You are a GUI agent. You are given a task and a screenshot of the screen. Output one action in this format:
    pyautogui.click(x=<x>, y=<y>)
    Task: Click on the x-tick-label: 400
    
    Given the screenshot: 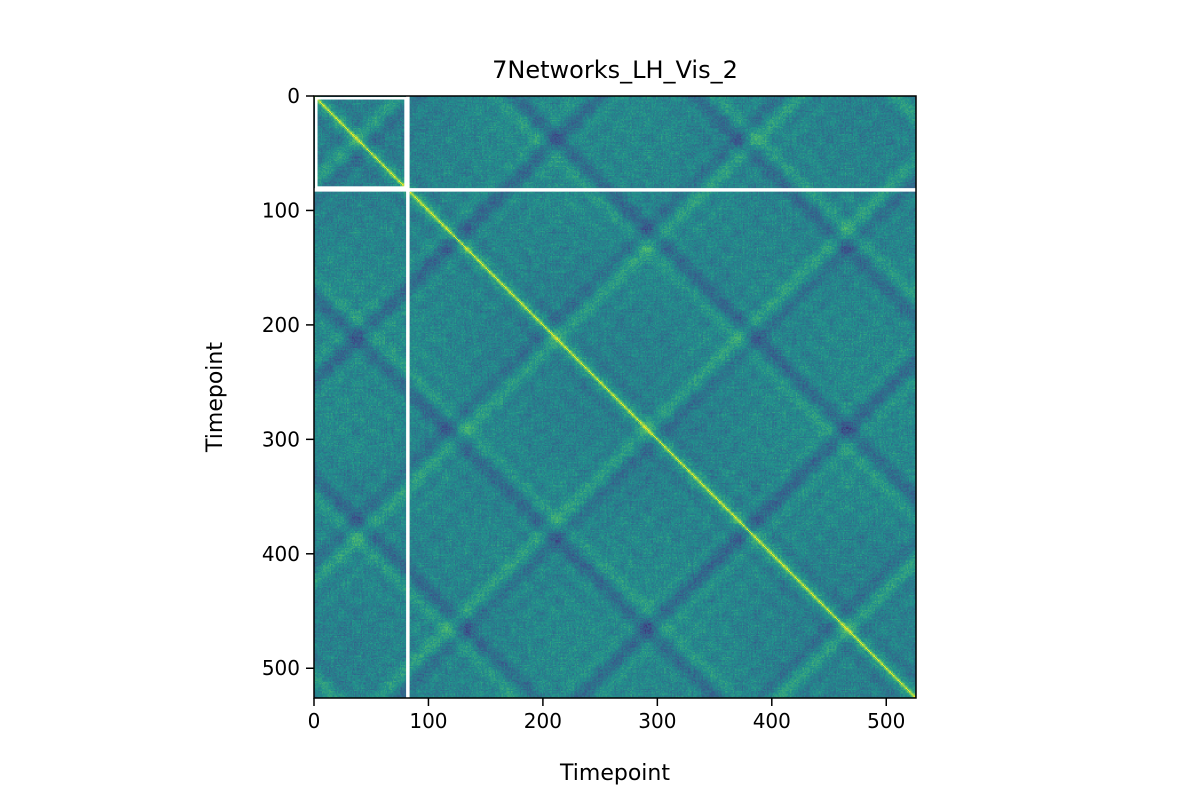 What is the action you would take?
    pyautogui.click(x=772, y=721)
    